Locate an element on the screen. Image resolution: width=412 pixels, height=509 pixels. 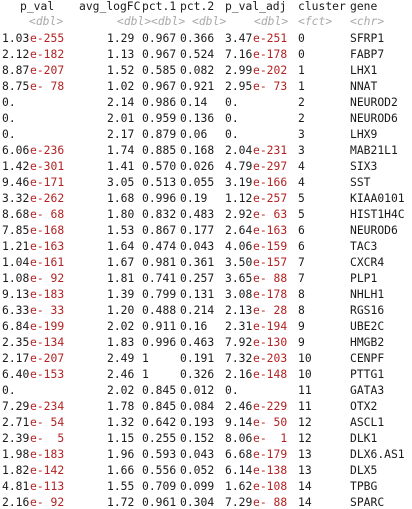
cell-pct2: 0.191 is located at coordinates (197, 358).